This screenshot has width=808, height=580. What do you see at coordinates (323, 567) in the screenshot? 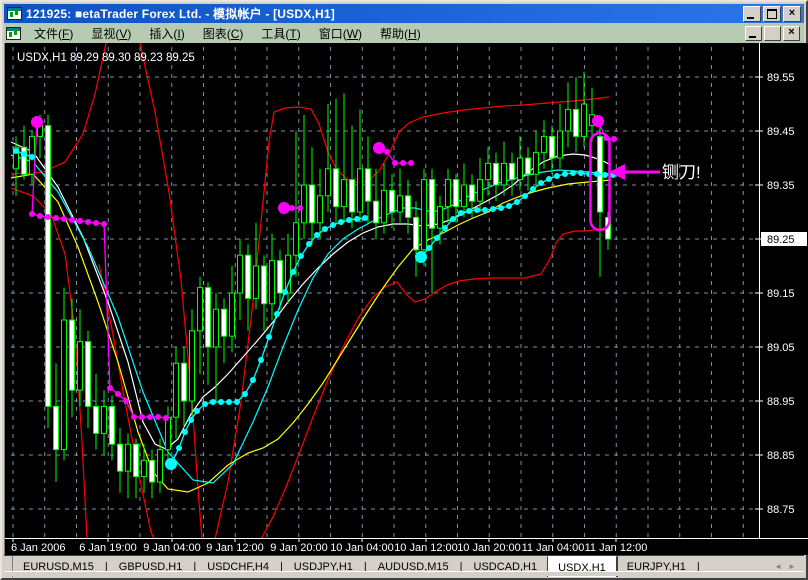
I see `tab-usdjpy-h1: USDJPY,H1` at bounding box center [323, 567].